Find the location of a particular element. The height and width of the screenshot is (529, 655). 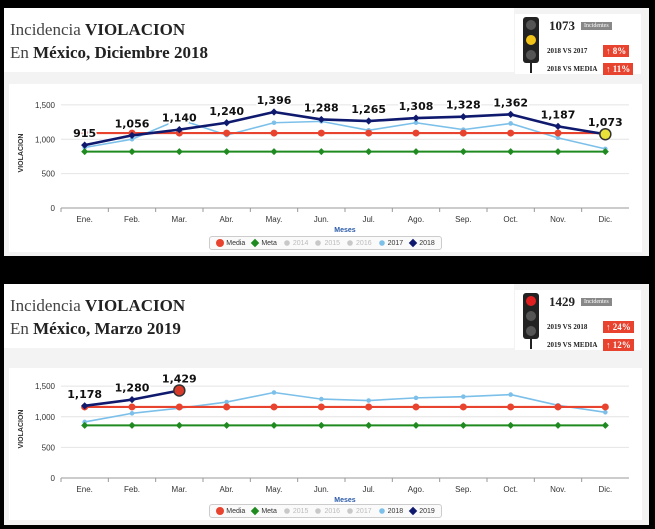

y-tick-label: 1,500 is located at coordinates (45, 386).